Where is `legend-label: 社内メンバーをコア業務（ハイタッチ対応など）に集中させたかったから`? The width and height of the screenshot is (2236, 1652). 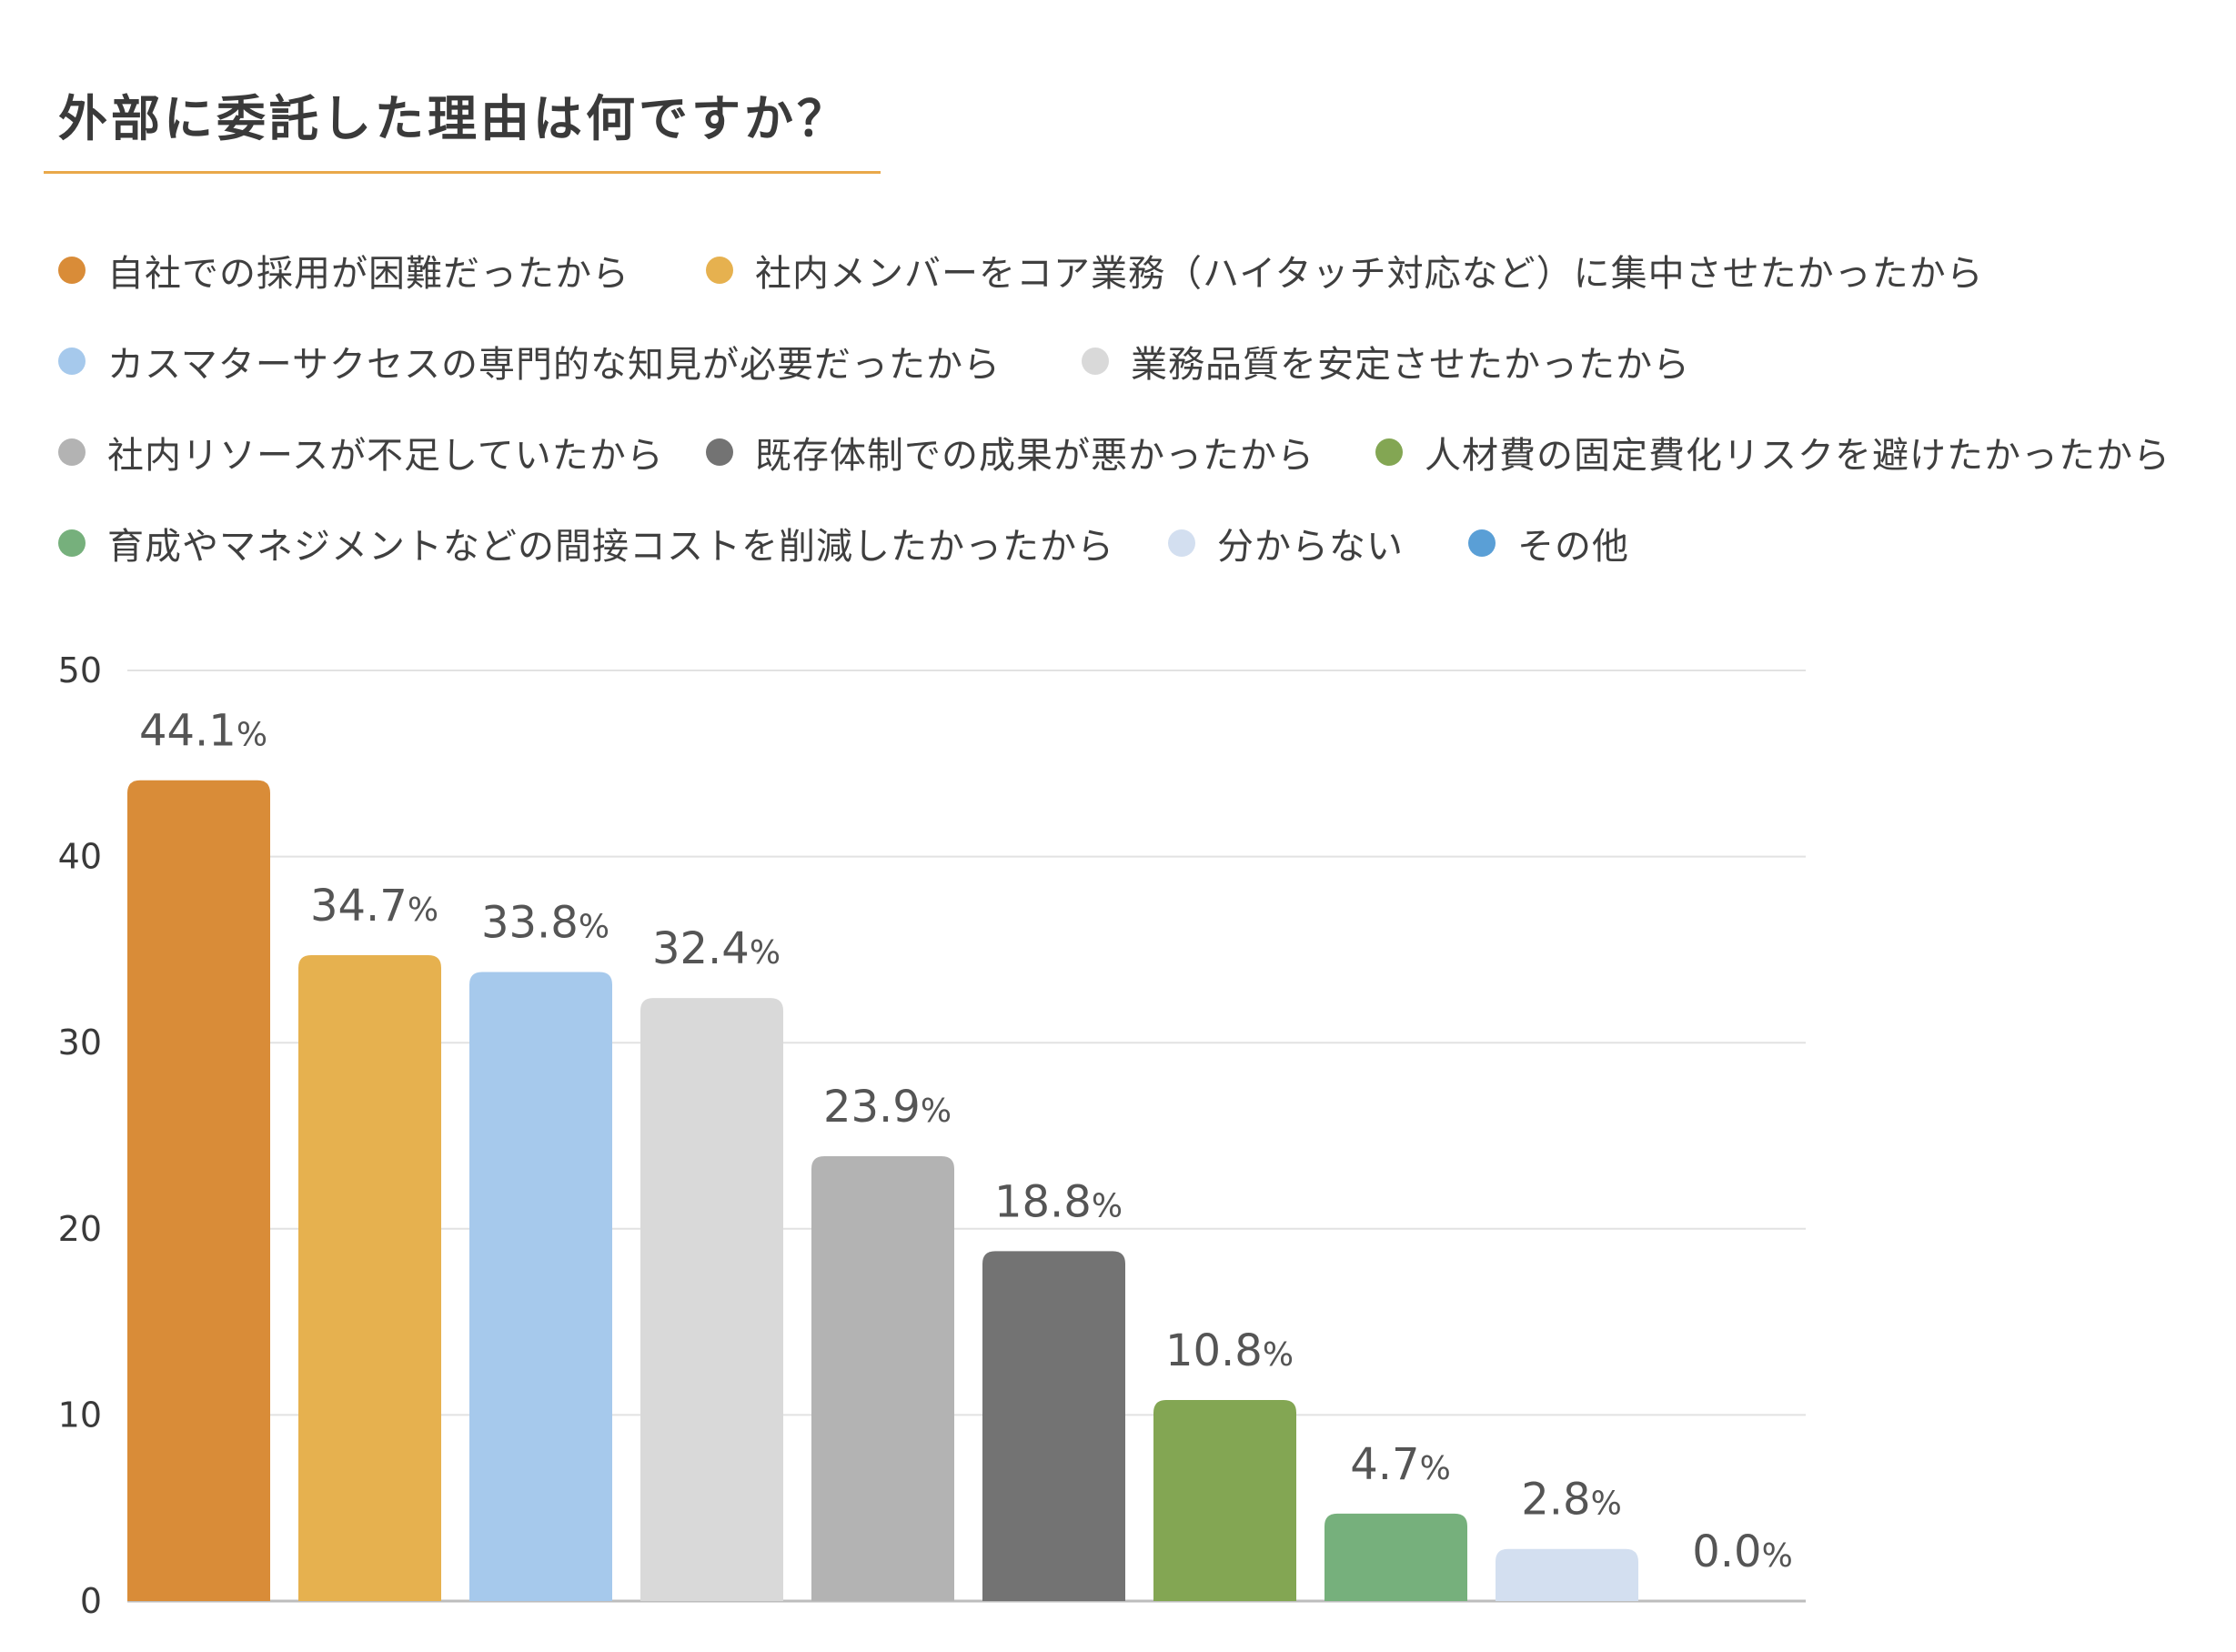 legend-label: 社内メンバーをコア業務（ハイタッチ対応など）に集中させたかったから is located at coordinates (1369, 274).